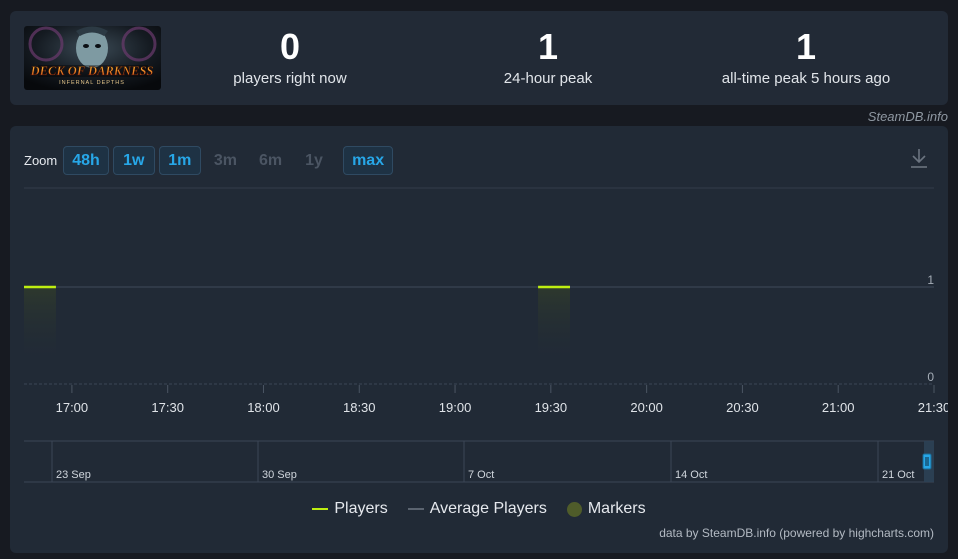  What do you see at coordinates (930, 377) in the screenshot?
I see `y-tick-label: 0` at bounding box center [930, 377].